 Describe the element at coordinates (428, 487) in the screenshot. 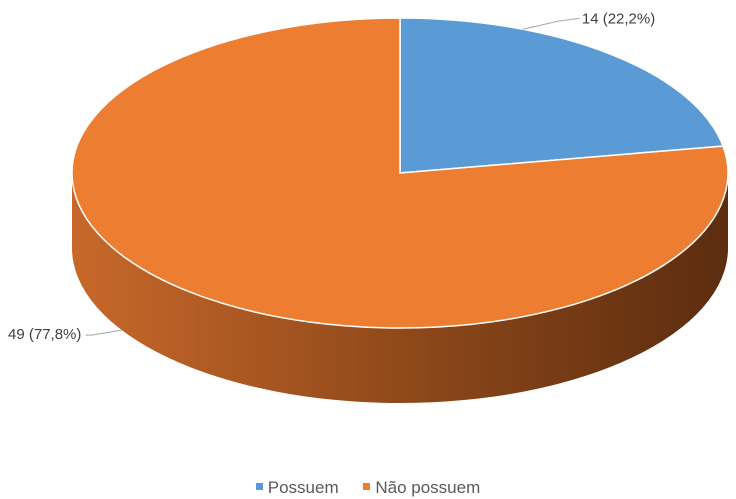

I see `legend-label-nao-possuem: Não possuem` at that location.